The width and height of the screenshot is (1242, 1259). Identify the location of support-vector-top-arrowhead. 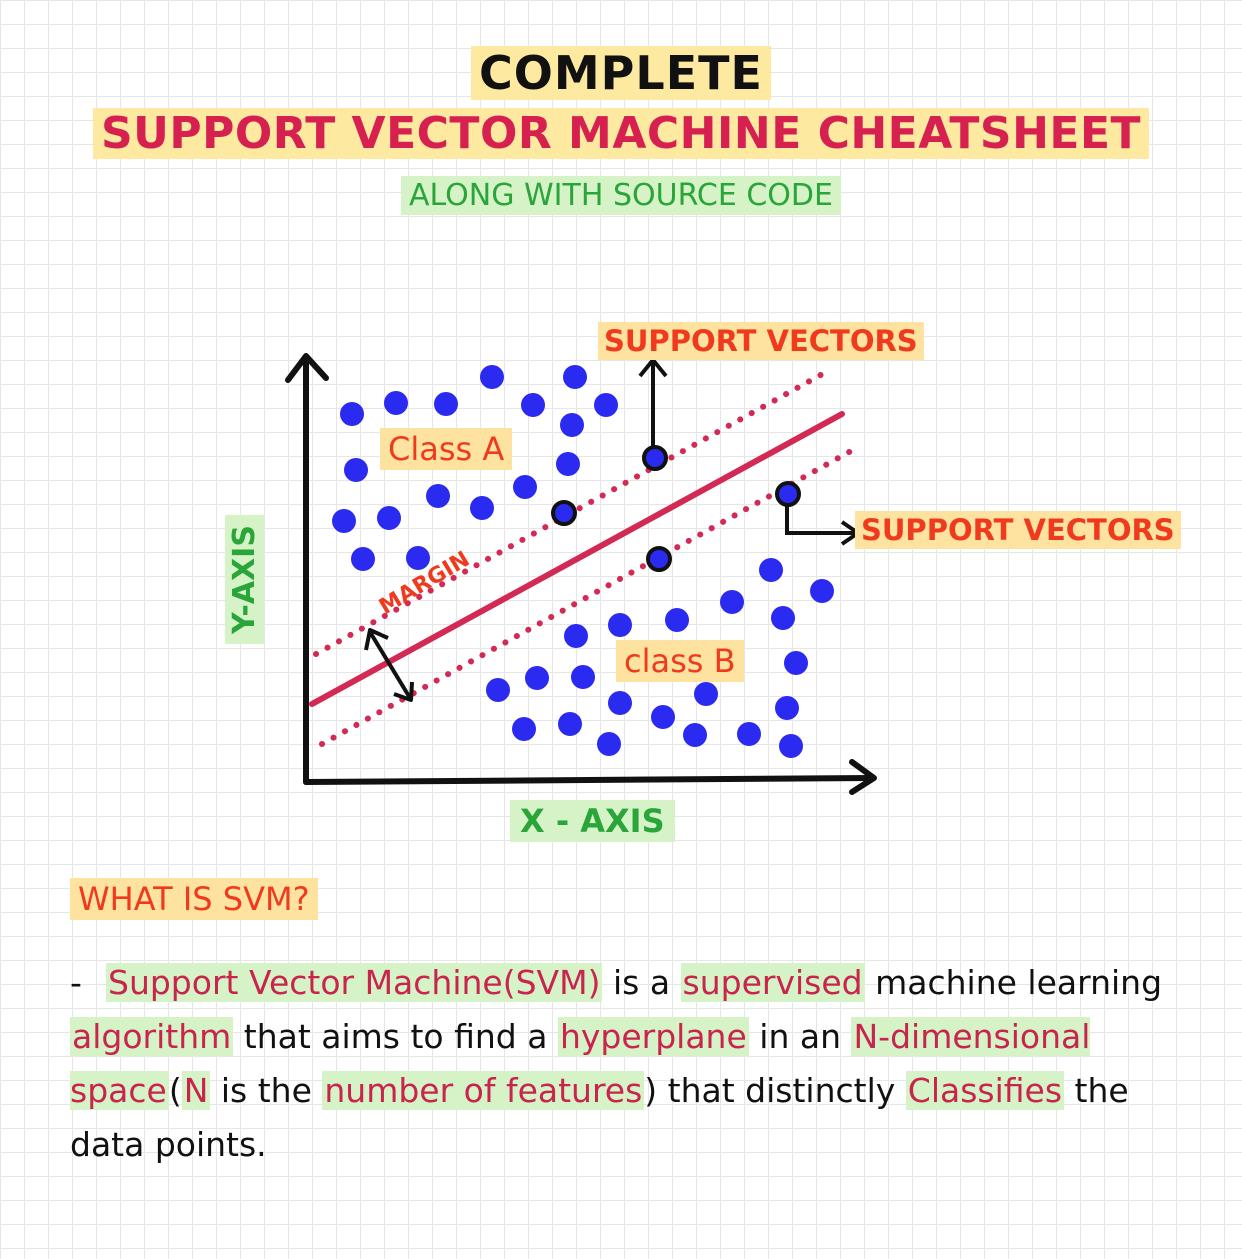
(653, 368).